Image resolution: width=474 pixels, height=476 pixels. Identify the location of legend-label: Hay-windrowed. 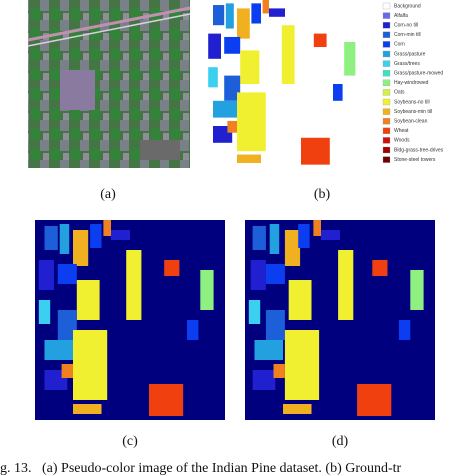
(411, 83).